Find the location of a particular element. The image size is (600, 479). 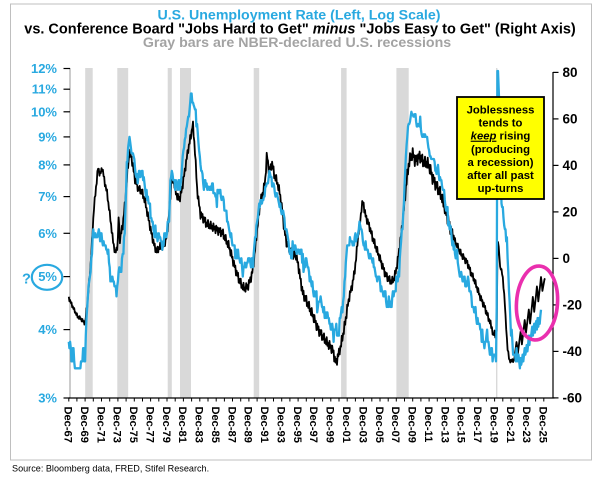

svg-text: Dec-79 is located at coordinates (166, 425).